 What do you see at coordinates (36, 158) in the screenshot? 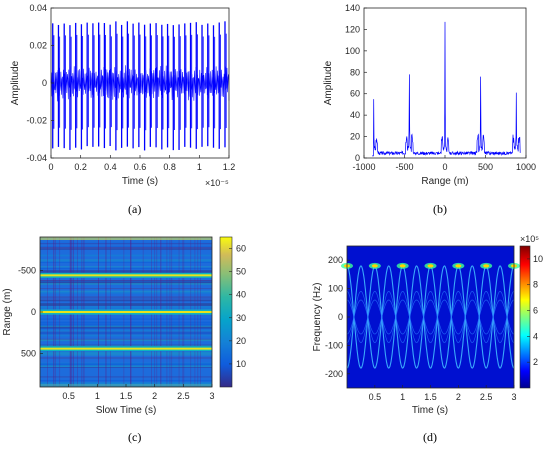
I see `chart-a-ytick-label: -0.04` at bounding box center [36, 158].